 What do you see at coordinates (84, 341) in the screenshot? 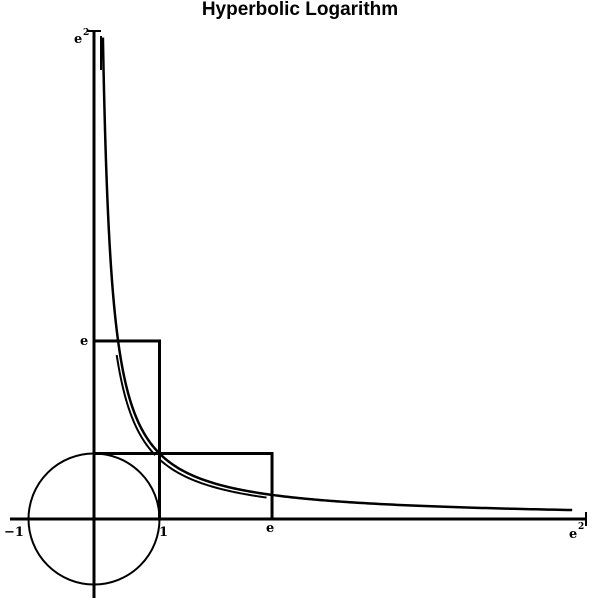
I see `y-label-e: e` at bounding box center [84, 341].